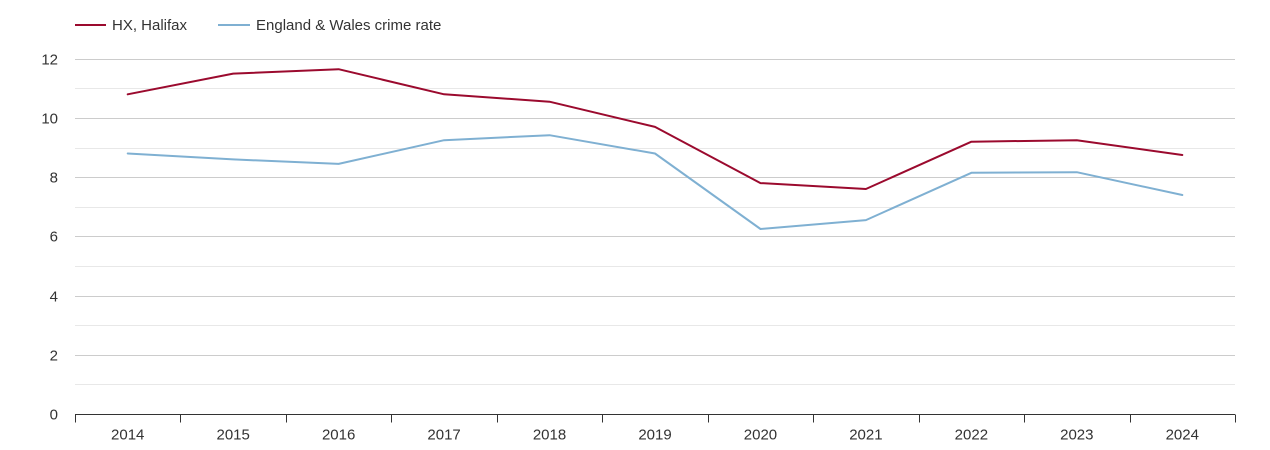 This screenshot has height=450, width=1270. Describe the element at coordinates (338, 435) in the screenshot. I see `x-tick-label: 2016` at that location.